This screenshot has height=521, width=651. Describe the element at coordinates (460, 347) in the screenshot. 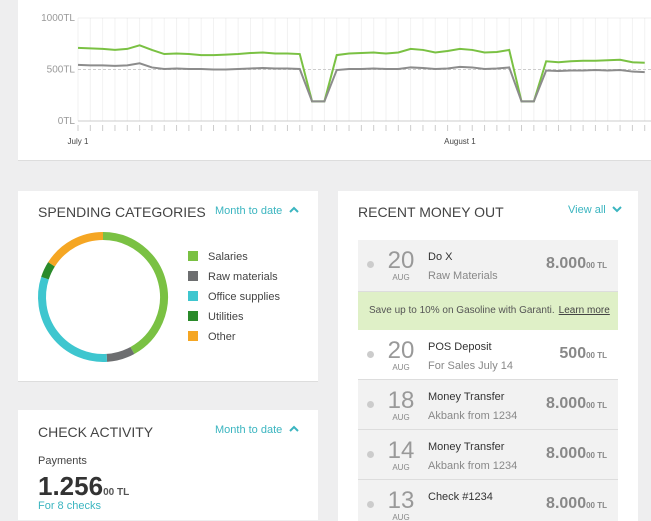

I see `title: POS Deposit` at that location.